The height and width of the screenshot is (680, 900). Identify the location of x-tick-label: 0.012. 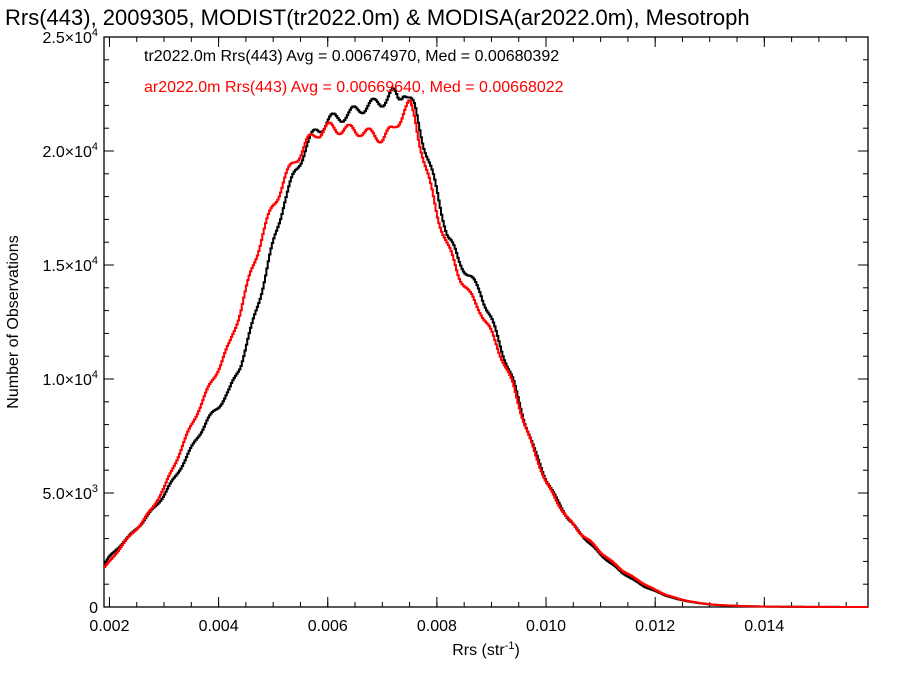
(655, 626).